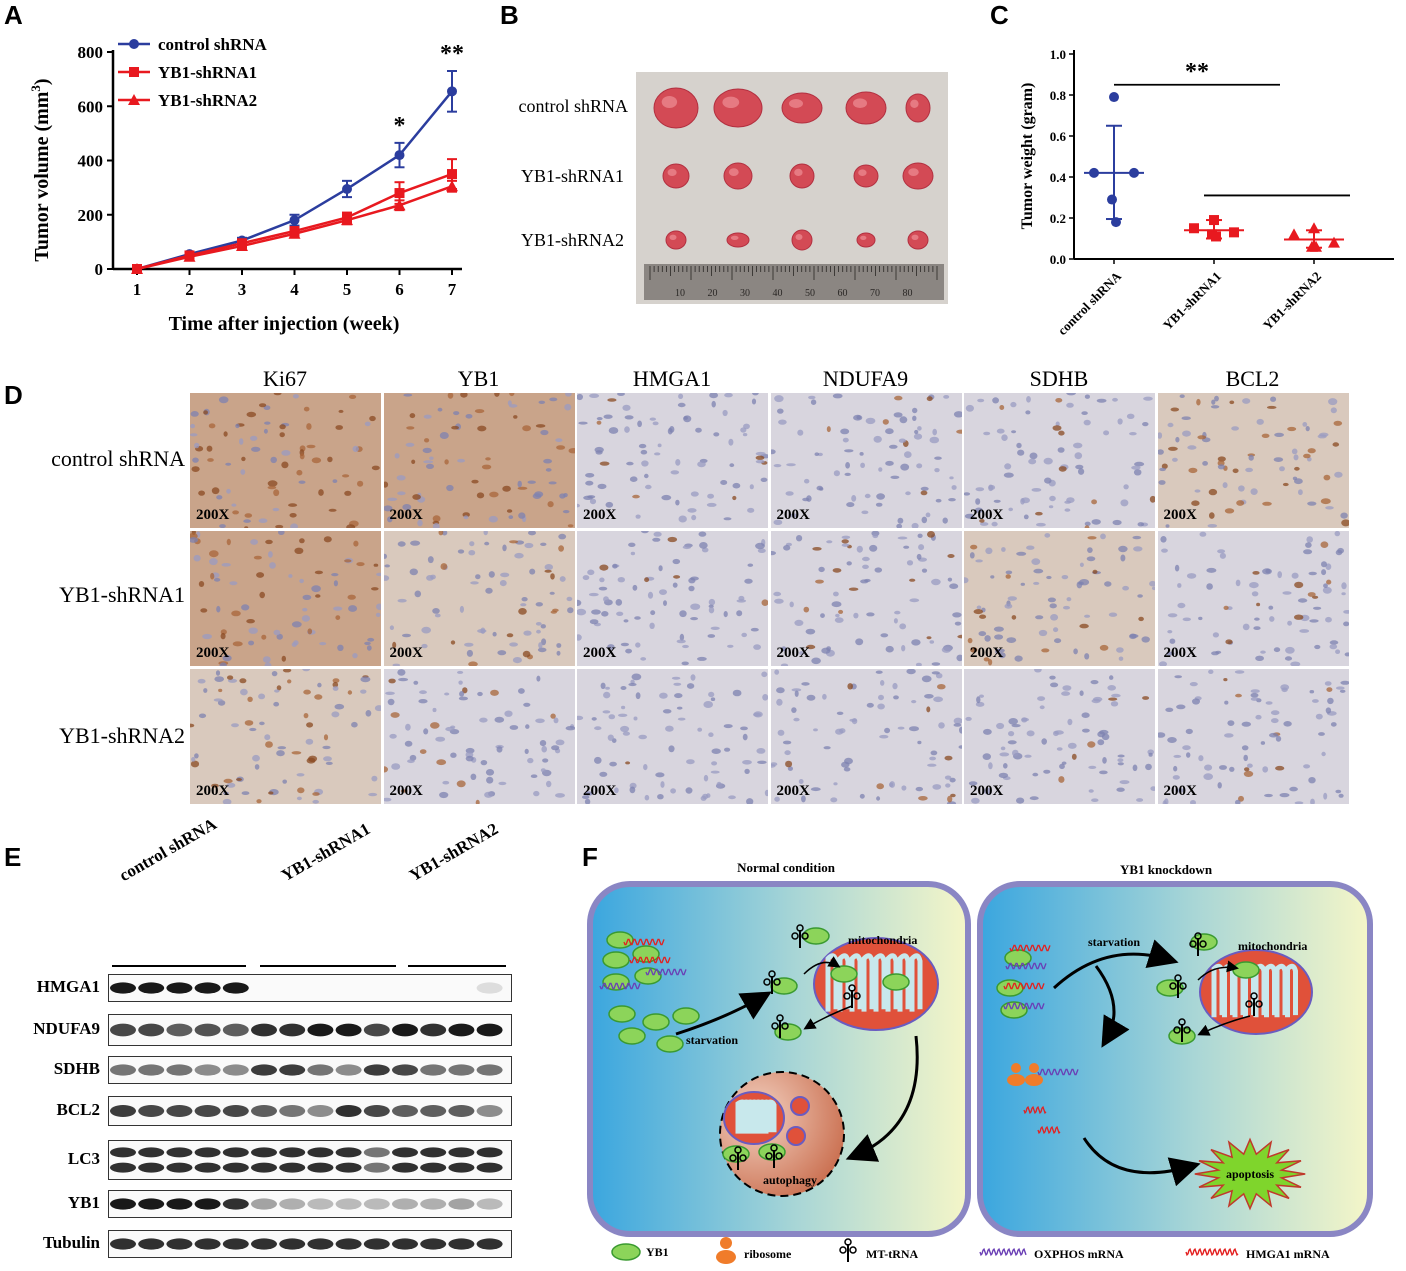 Image resolution: width=1406 pixels, height=1271 pixels. Describe the element at coordinates (656, 1022) in the screenshot. I see `yb1-protein` at that location.